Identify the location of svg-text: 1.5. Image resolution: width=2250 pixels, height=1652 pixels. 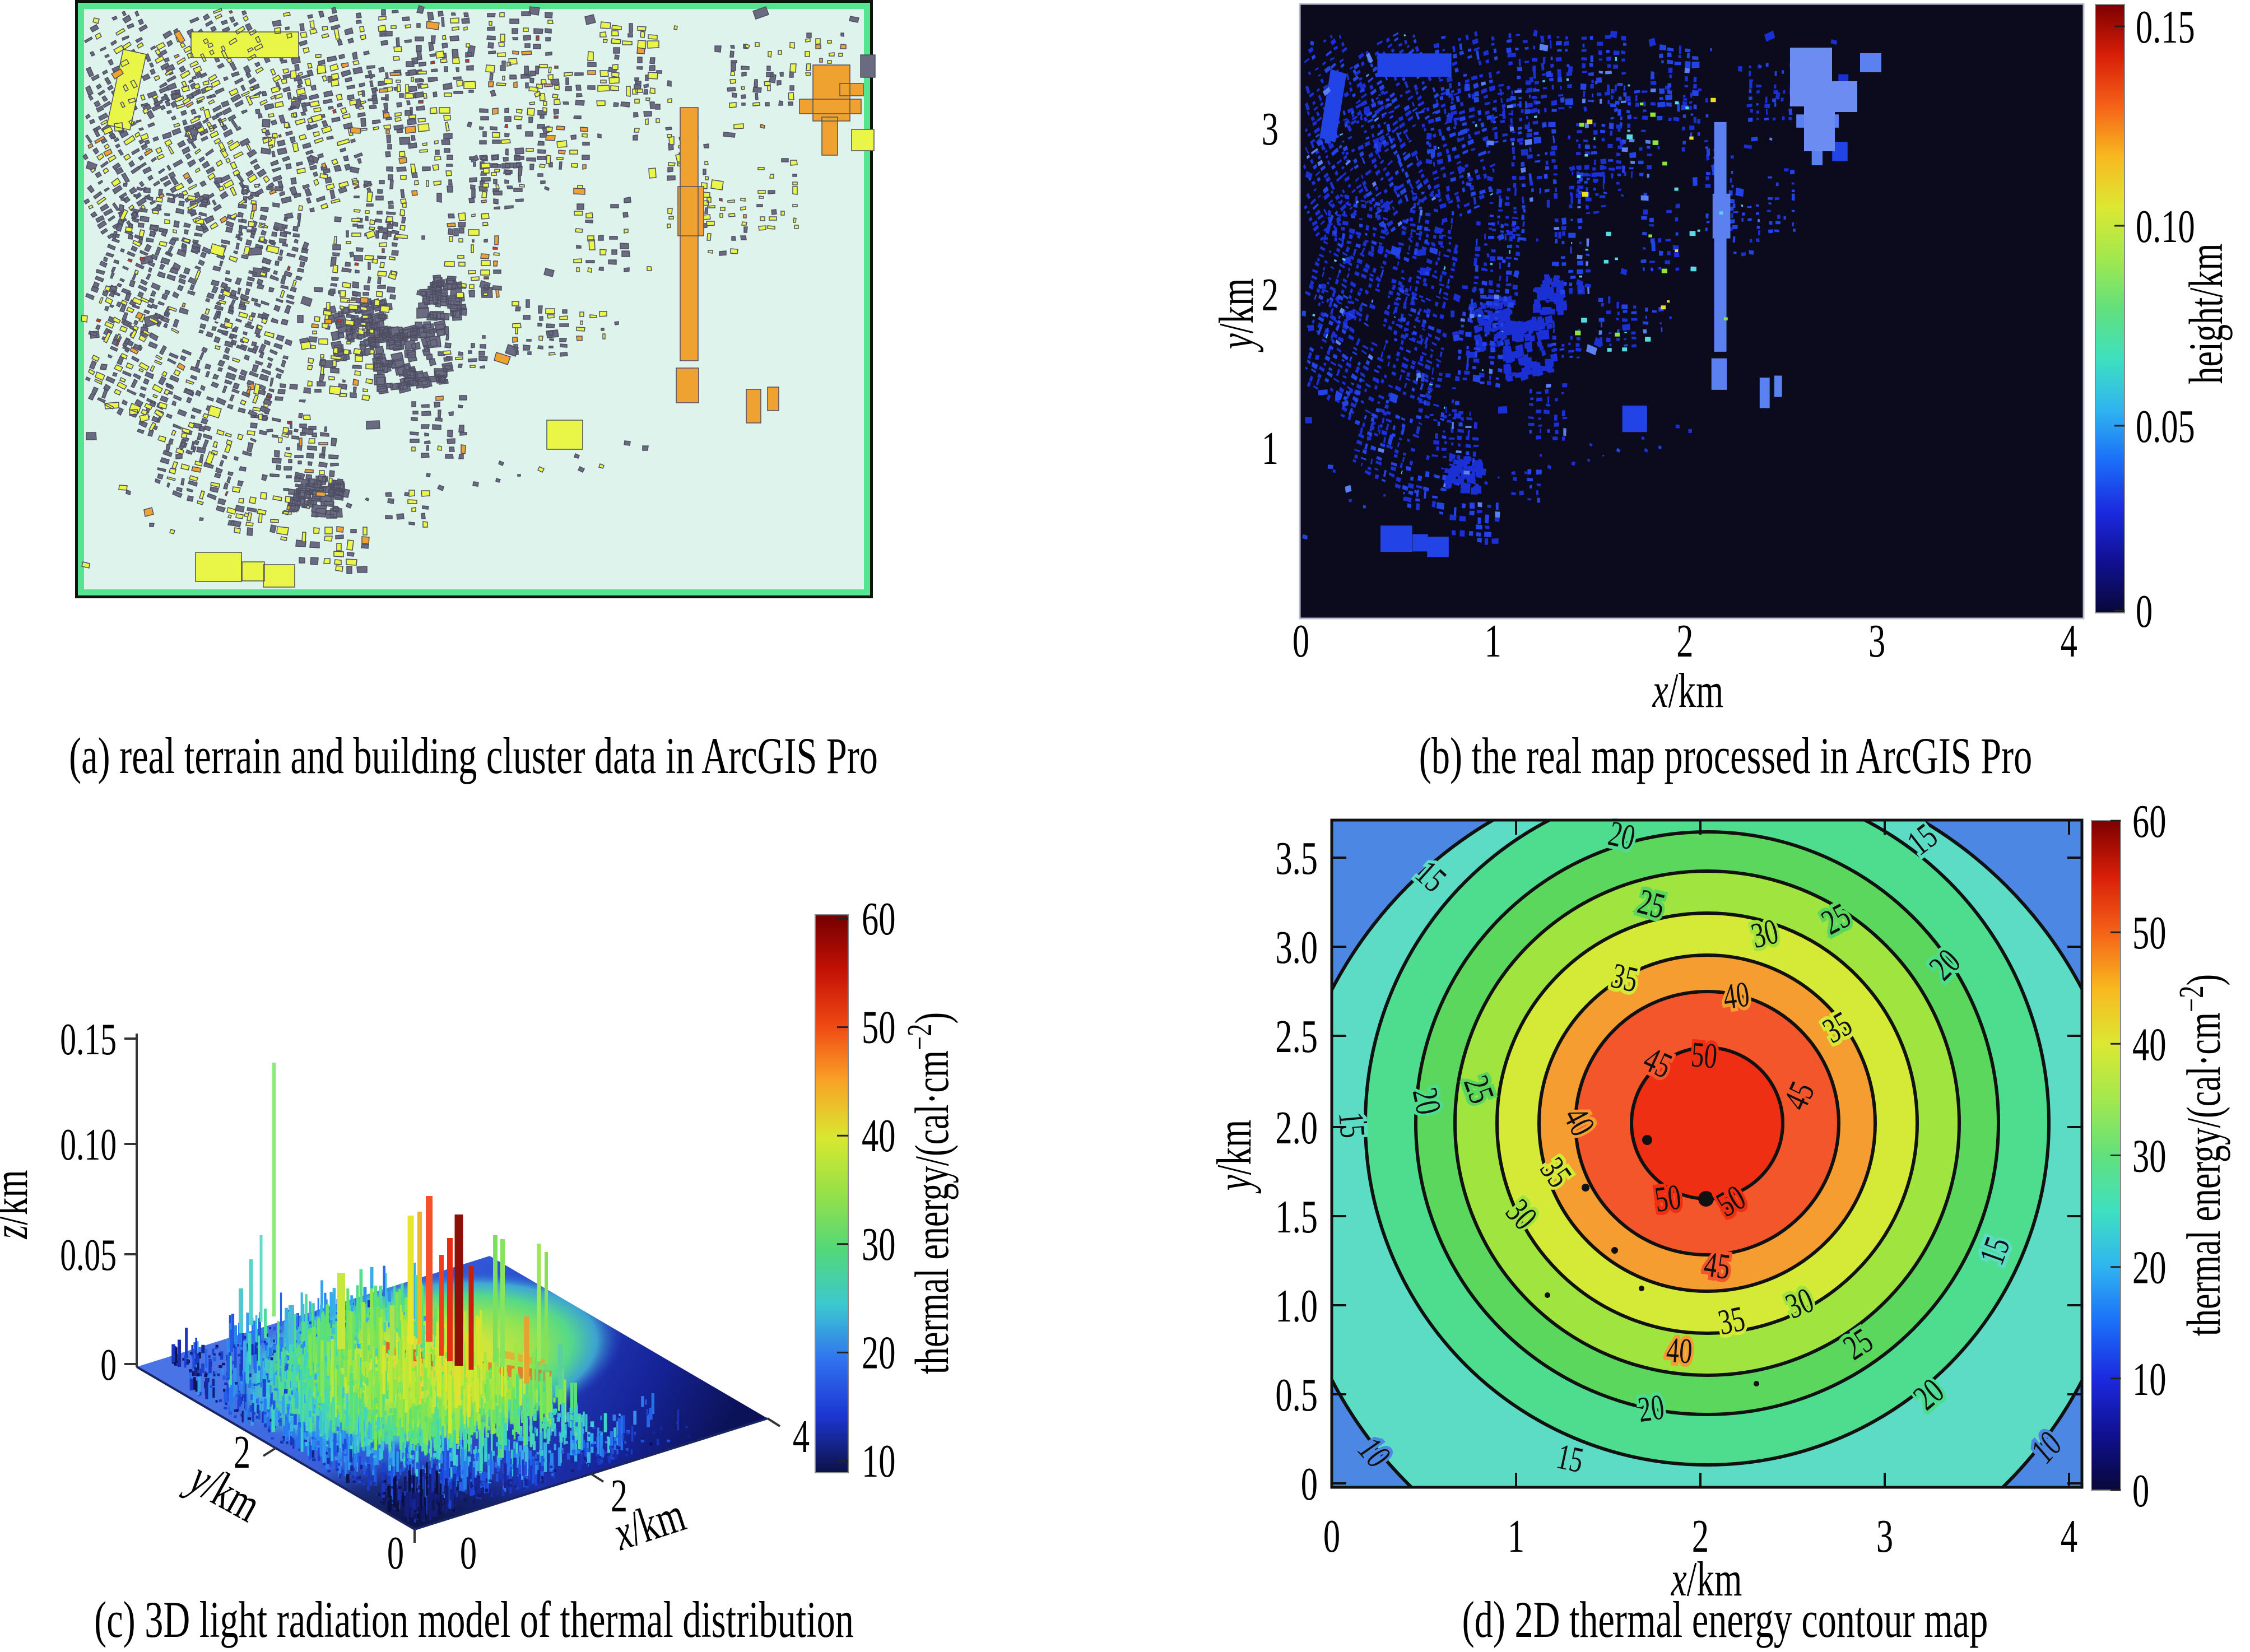
(1296, 1216).